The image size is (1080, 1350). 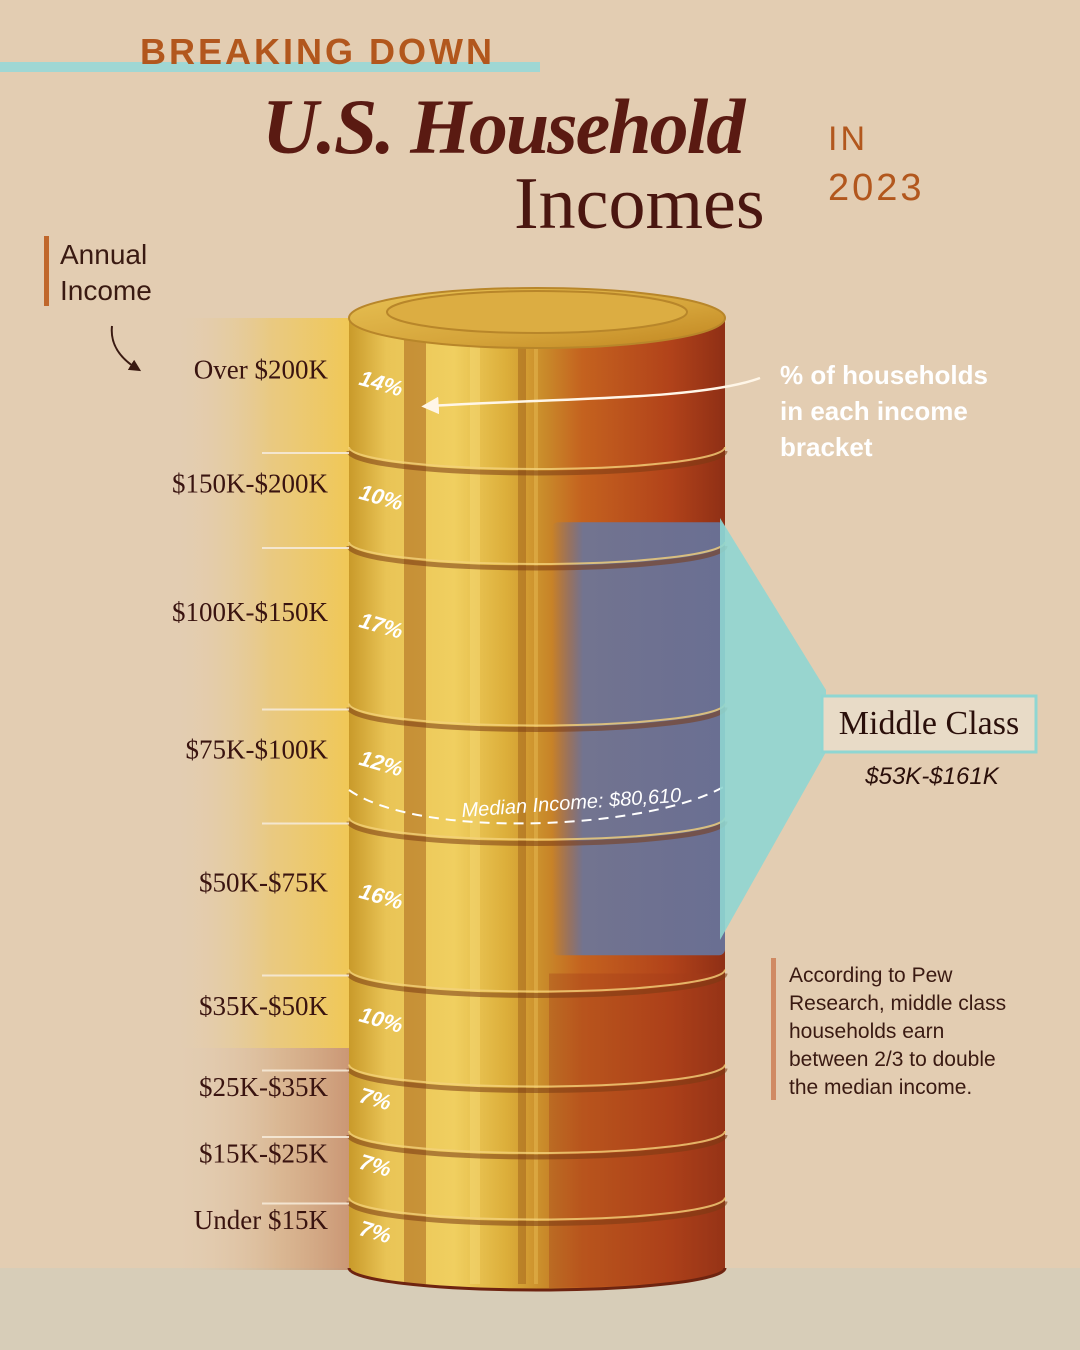 I want to click on middle-class-band, so click(x=638, y=739).